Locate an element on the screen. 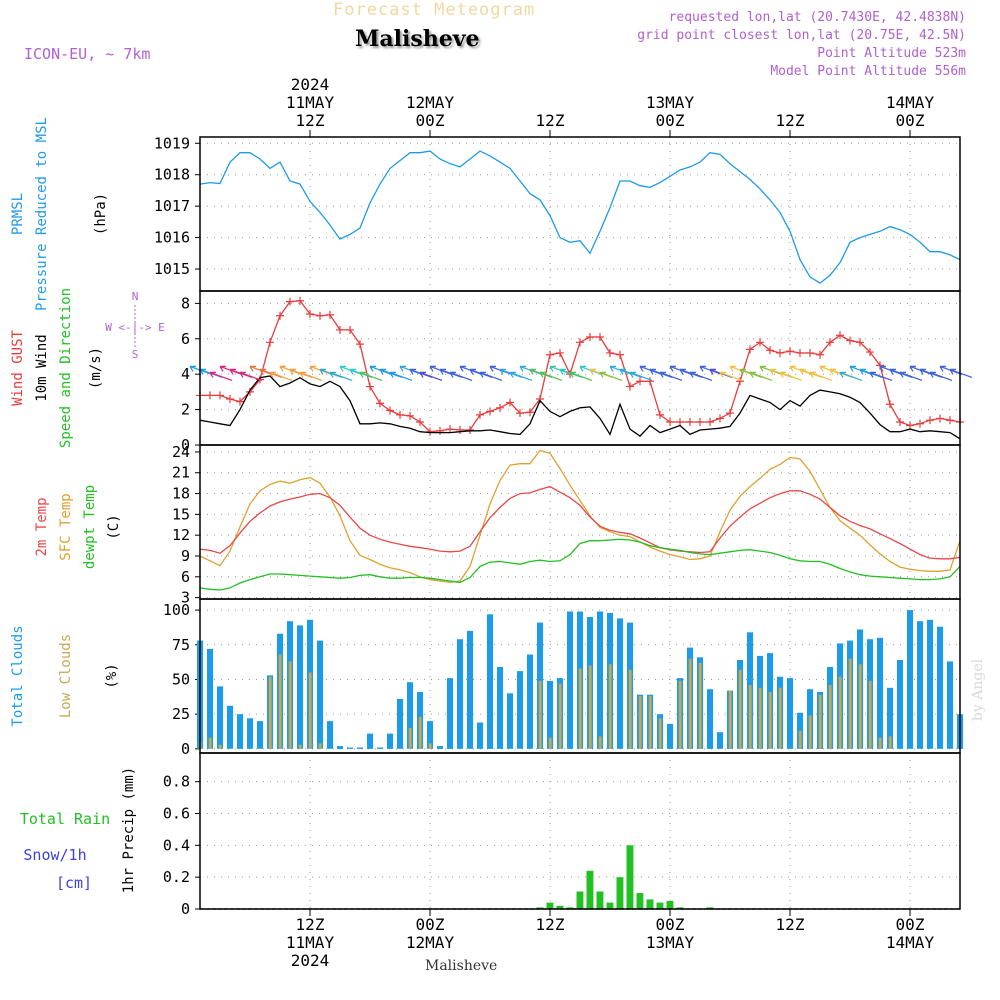 Image resolution: width=1000 pixels, height=1000 pixels. cloud-label-total: Total Clouds is located at coordinates (18, 675).